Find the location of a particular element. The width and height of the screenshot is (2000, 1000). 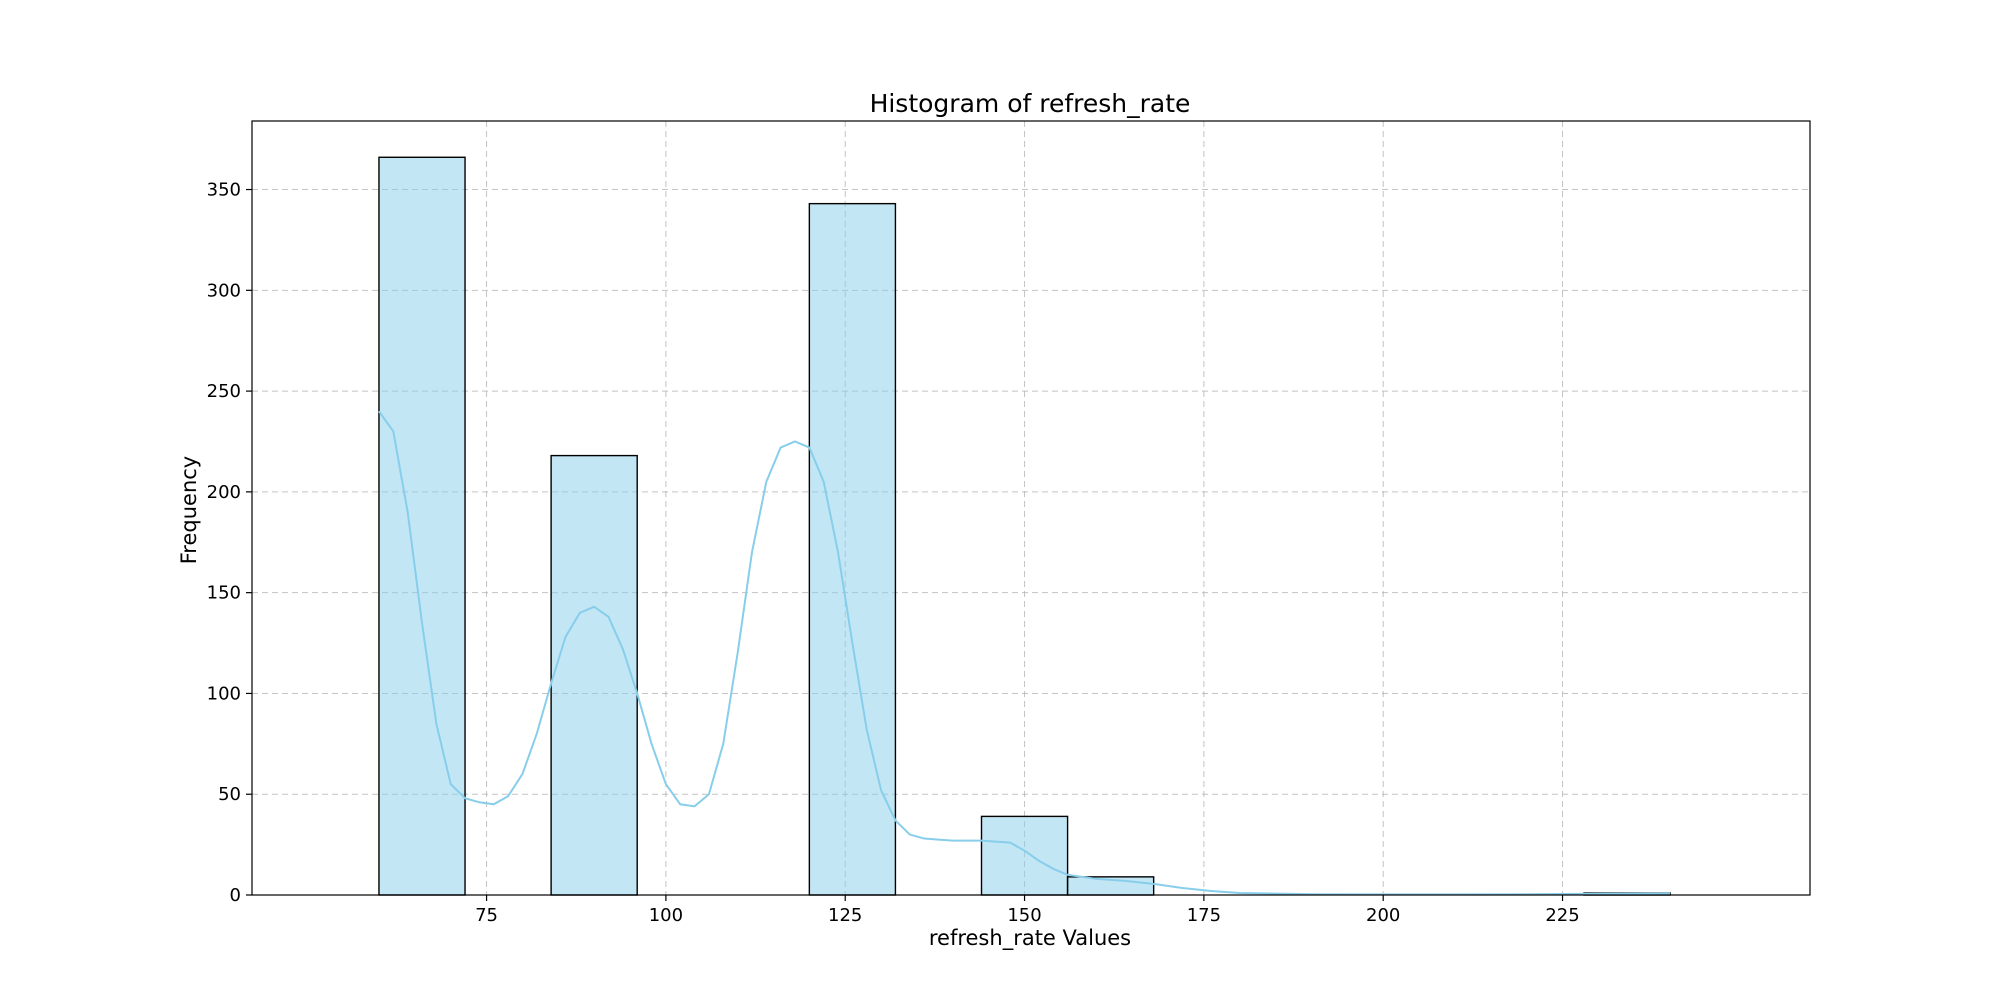

y-tick-label: 300 is located at coordinates (224, 290).